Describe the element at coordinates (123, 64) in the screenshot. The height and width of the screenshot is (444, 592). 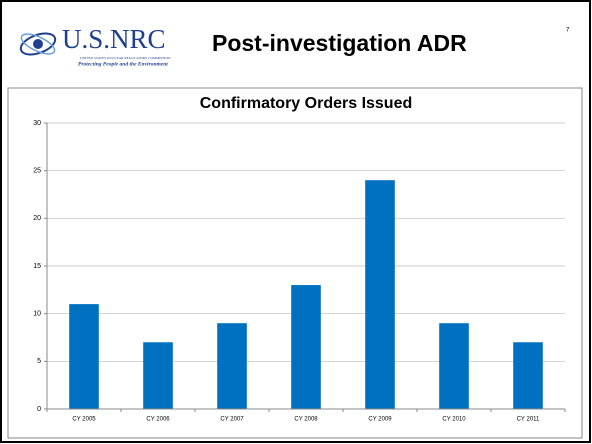
I see `logo-tagline: Protecting People and the Environment` at that location.